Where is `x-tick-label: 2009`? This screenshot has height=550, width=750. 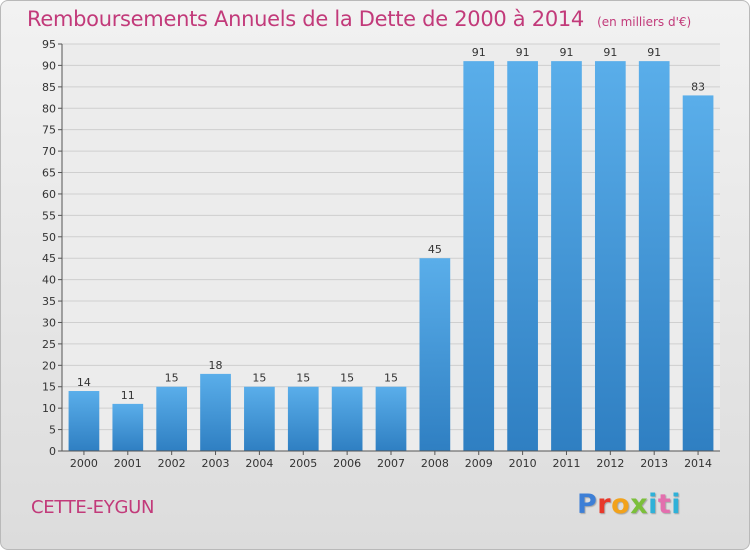 x-tick-label: 2009 is located at coordinates (479, 463).